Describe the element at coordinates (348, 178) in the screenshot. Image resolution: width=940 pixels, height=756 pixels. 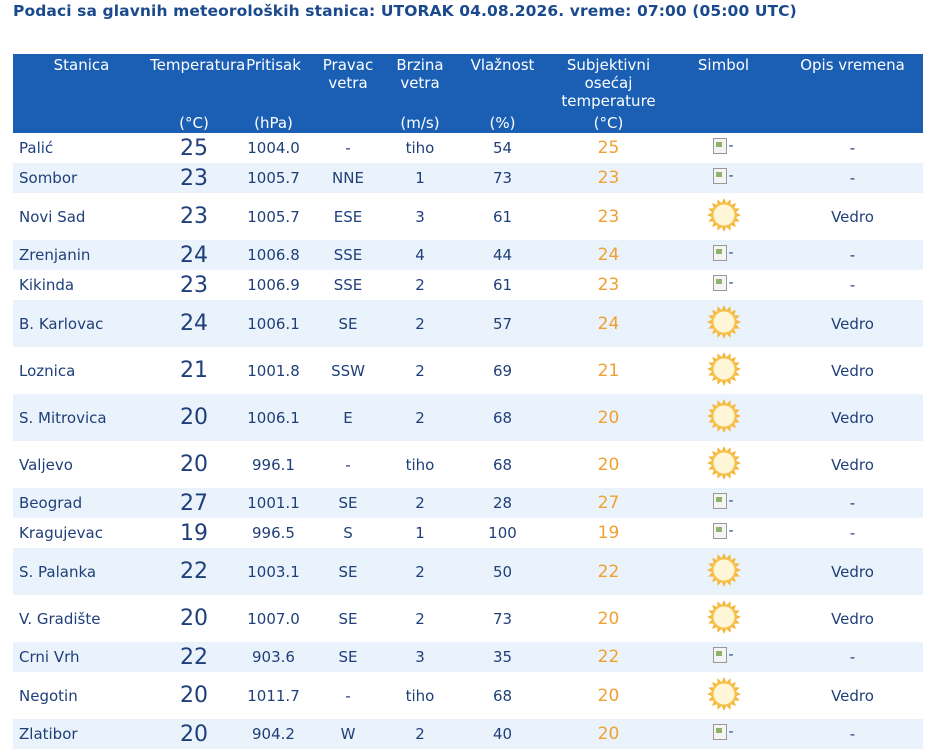
I see `wind-direction-cell: NNE` at that location.